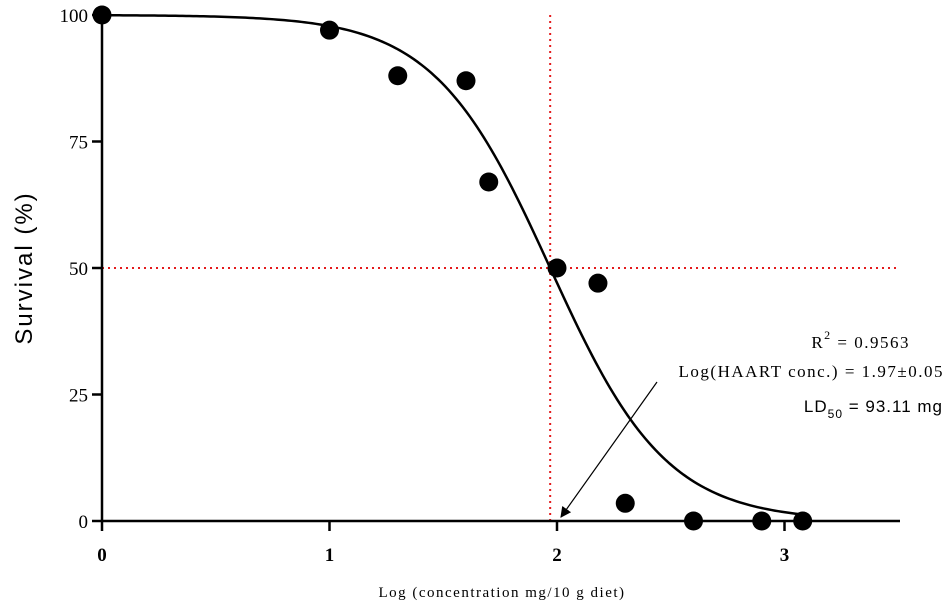  Describe the element at coordinates (811, 371) in the screenshot. I see `log-conc-annotation: Log(HAART conc.) = 1.97±0.05` at that location.